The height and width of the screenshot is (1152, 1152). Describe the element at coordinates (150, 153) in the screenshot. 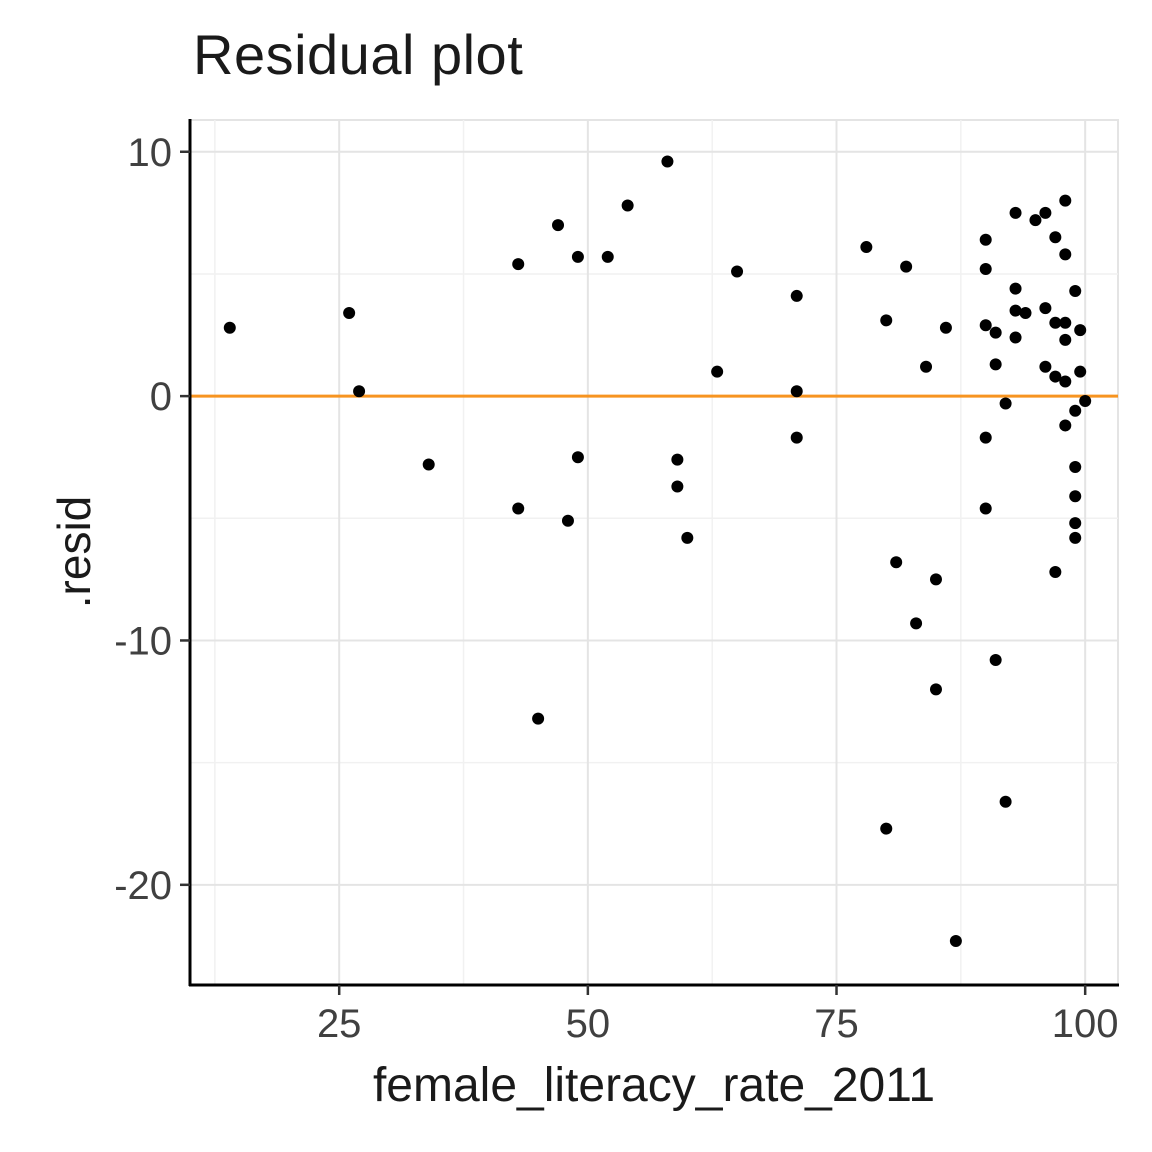

I see `y-tick-label: 10` at that location.